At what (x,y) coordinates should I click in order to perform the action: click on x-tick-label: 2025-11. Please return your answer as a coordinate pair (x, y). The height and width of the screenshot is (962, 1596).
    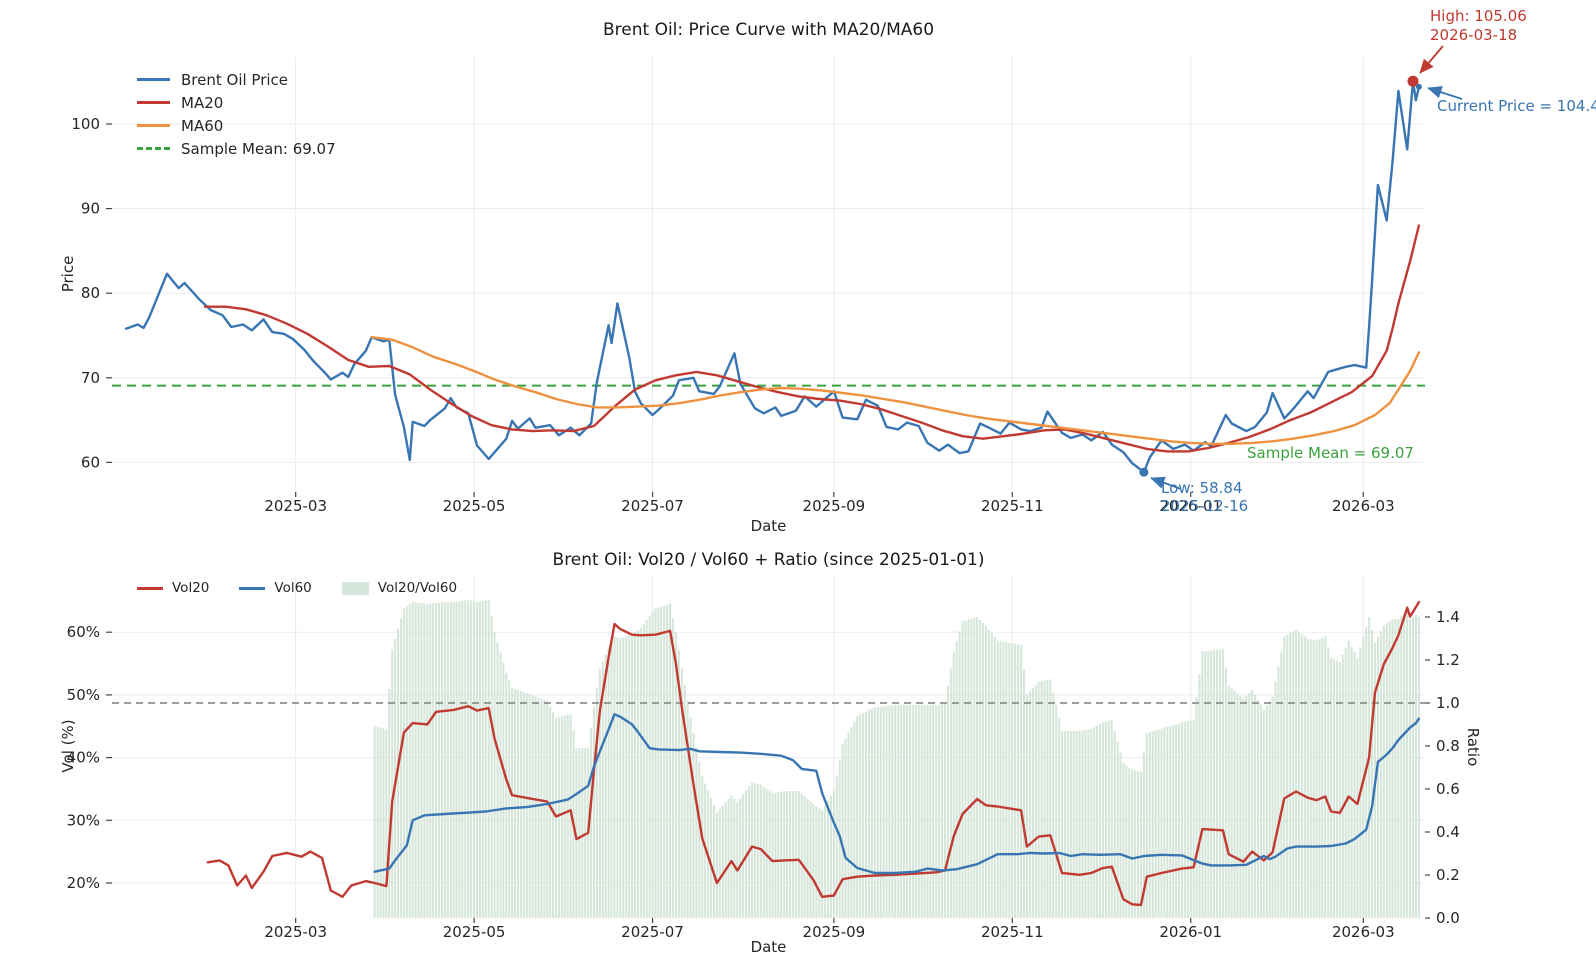
    Looking at the image, I should click on (1012, 506).